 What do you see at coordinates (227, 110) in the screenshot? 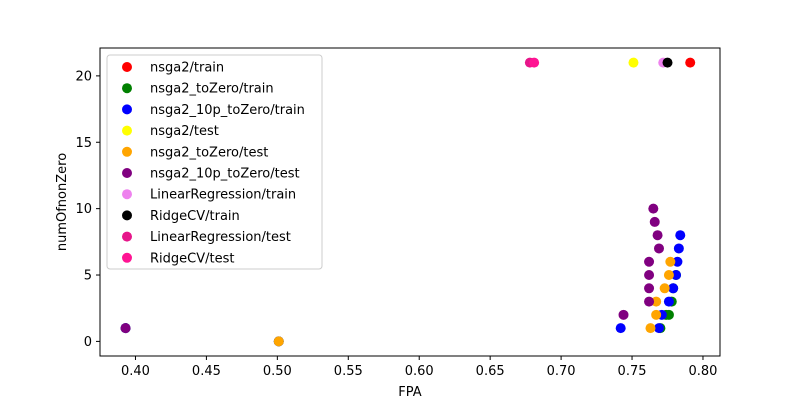
I see `legend-label: nsga2_10p_toZero/train` at bounding box center [227, 110].